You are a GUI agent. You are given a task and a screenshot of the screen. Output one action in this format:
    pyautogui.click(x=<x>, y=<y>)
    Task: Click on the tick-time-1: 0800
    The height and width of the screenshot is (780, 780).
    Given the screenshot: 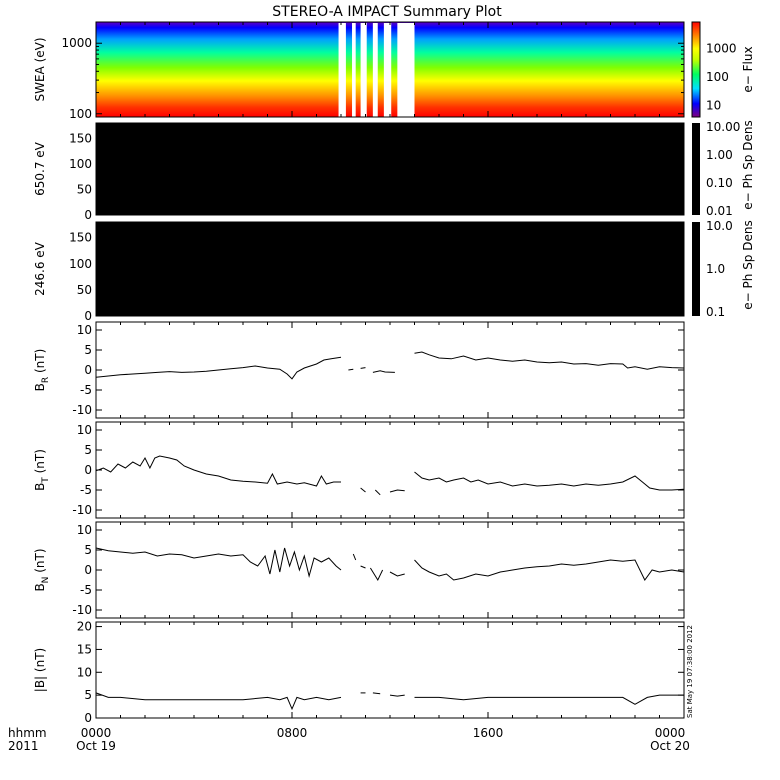 What is the action you would take?
    pyautogui.click(x=292, y=733)
    